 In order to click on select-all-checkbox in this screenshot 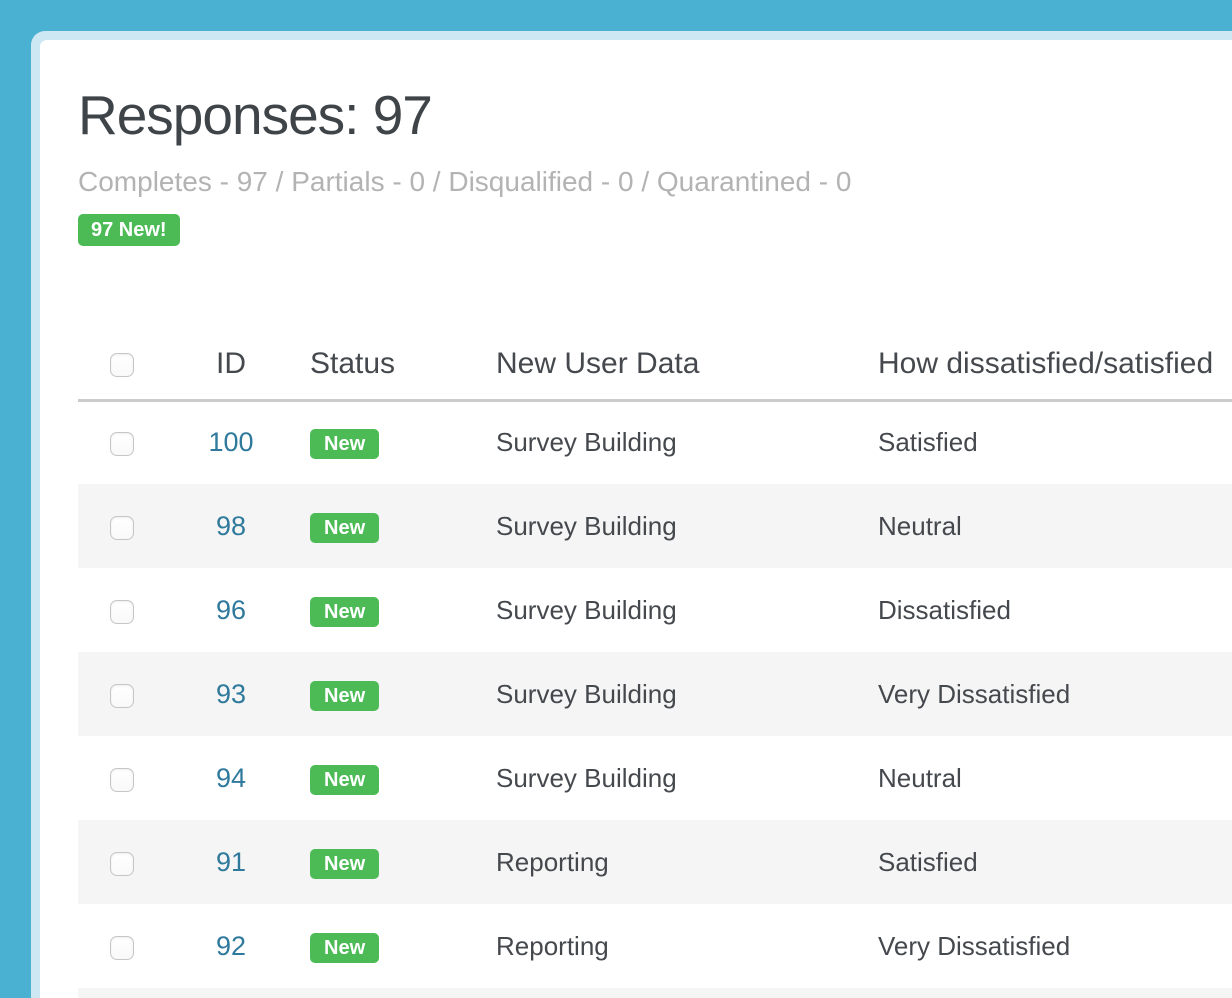, I will do `click(122, 365)`.